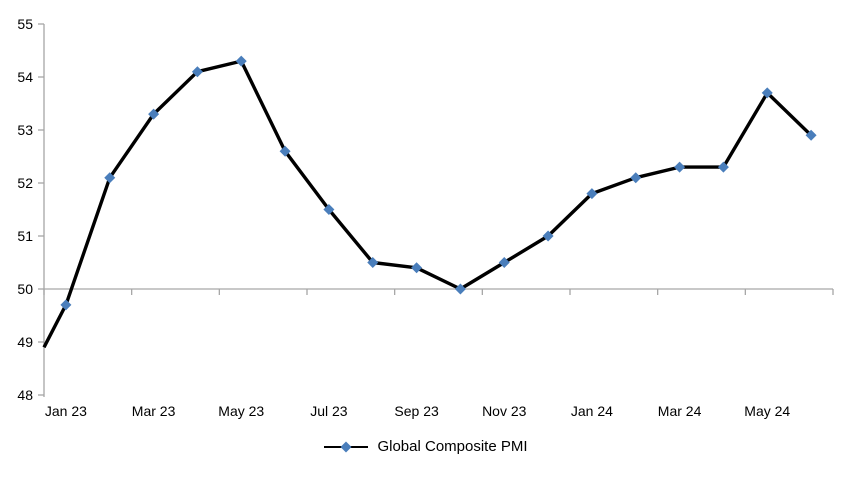  I want to click on y-axis-tick-label: 52, so click(25, 183).